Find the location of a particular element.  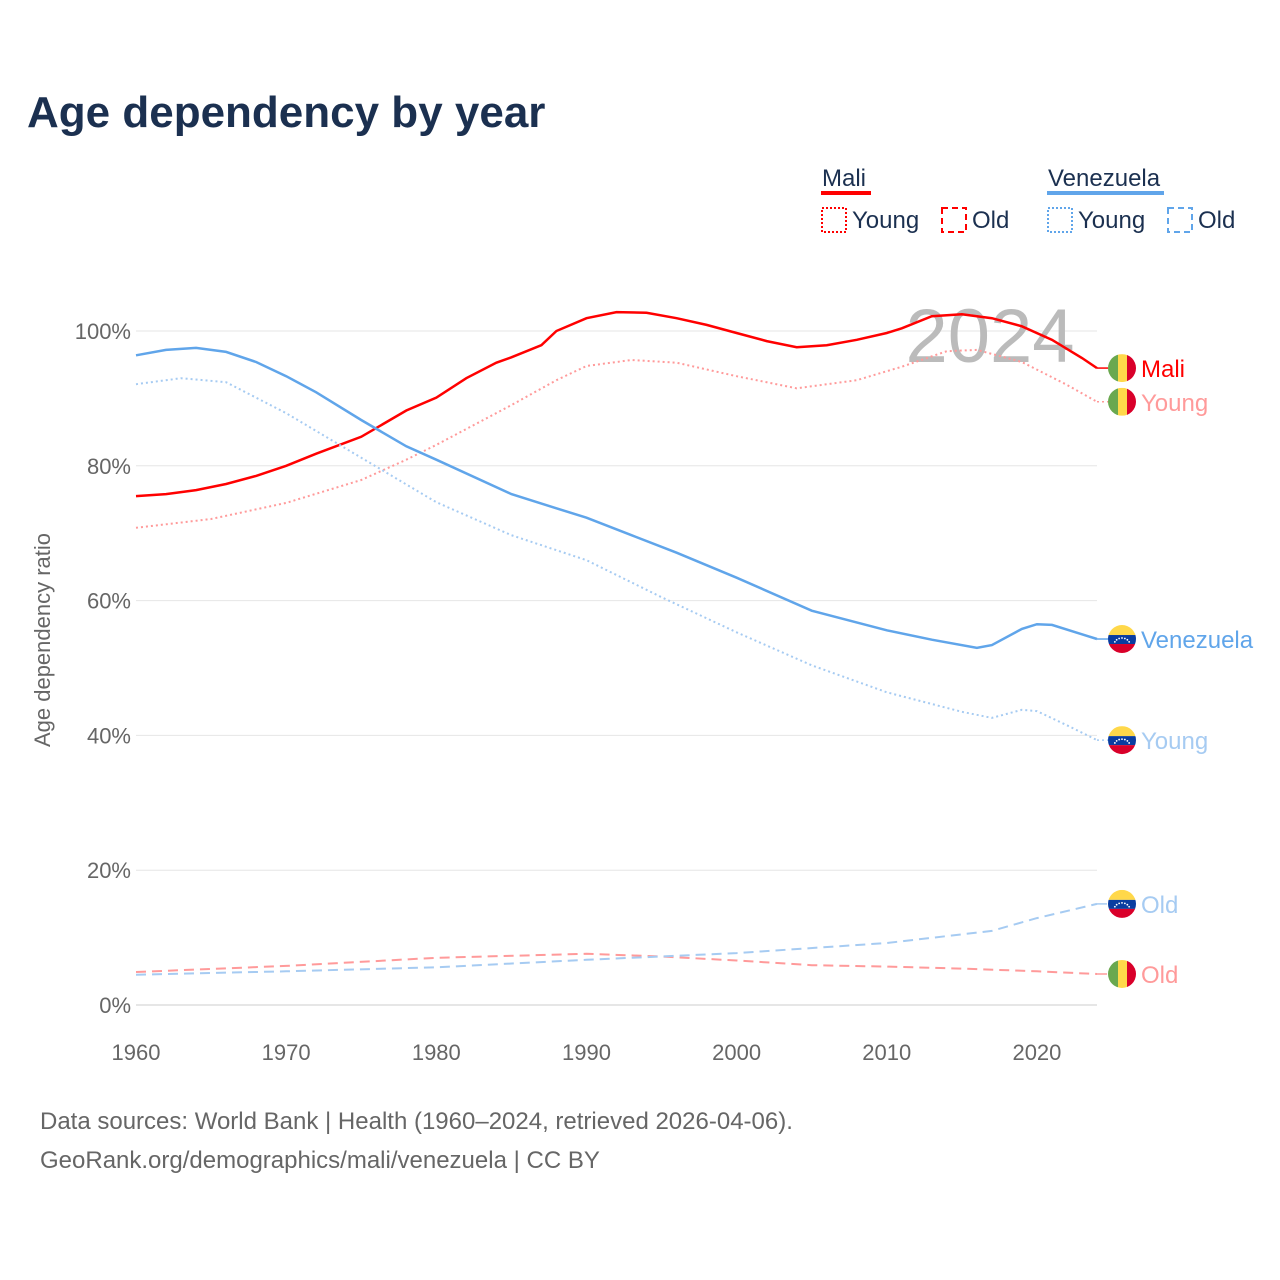

series-line-venezuela-old is located at coordinates (616, 939).